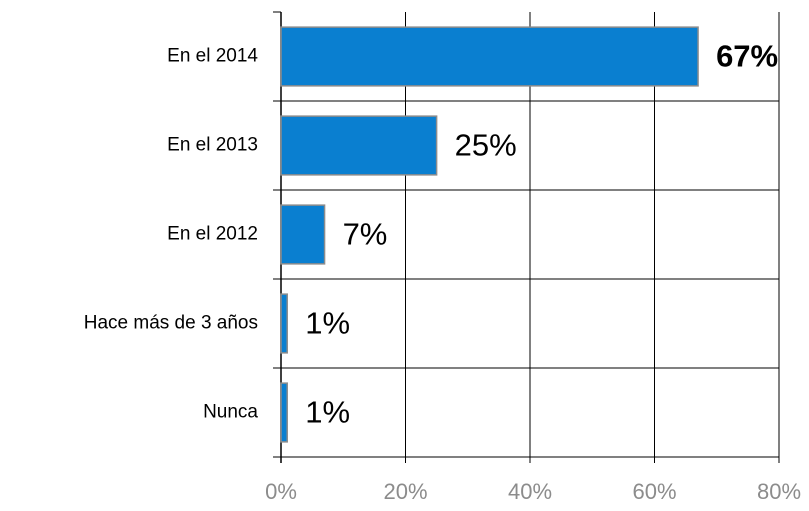 This screenshot has height=511, width=809. Describe the element at coordinates (212, 145) in the screenshot. I see `category-label: En el 2013` at that location.